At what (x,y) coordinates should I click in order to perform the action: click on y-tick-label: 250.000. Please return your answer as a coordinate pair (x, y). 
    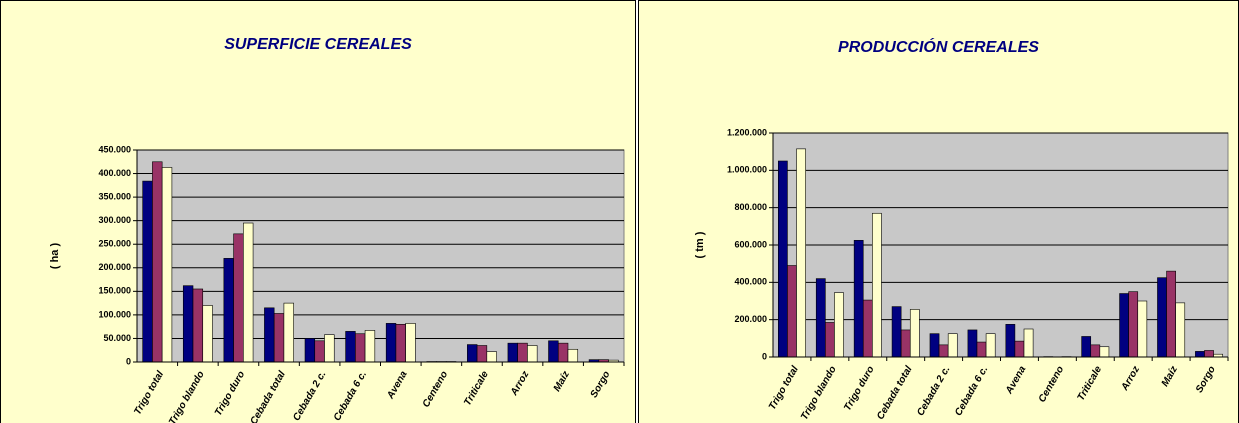
    Looking at the image, I should click on (114, 244).